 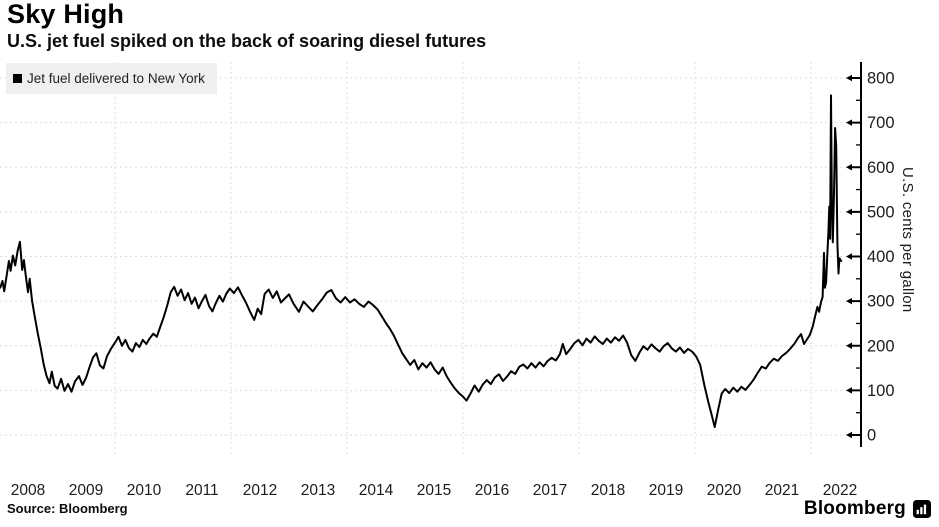 What do you see at coordinates (782, 490) in the screenshot?
I see `x-tick-label: 2021` at bounding box center [782, 490].